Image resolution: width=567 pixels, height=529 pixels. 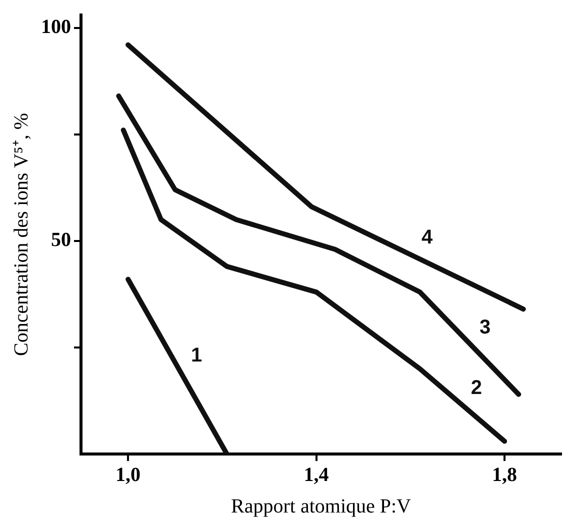 I want to click on x-axis-title: Rapport atomique P:V, so click(x=321, y=506).